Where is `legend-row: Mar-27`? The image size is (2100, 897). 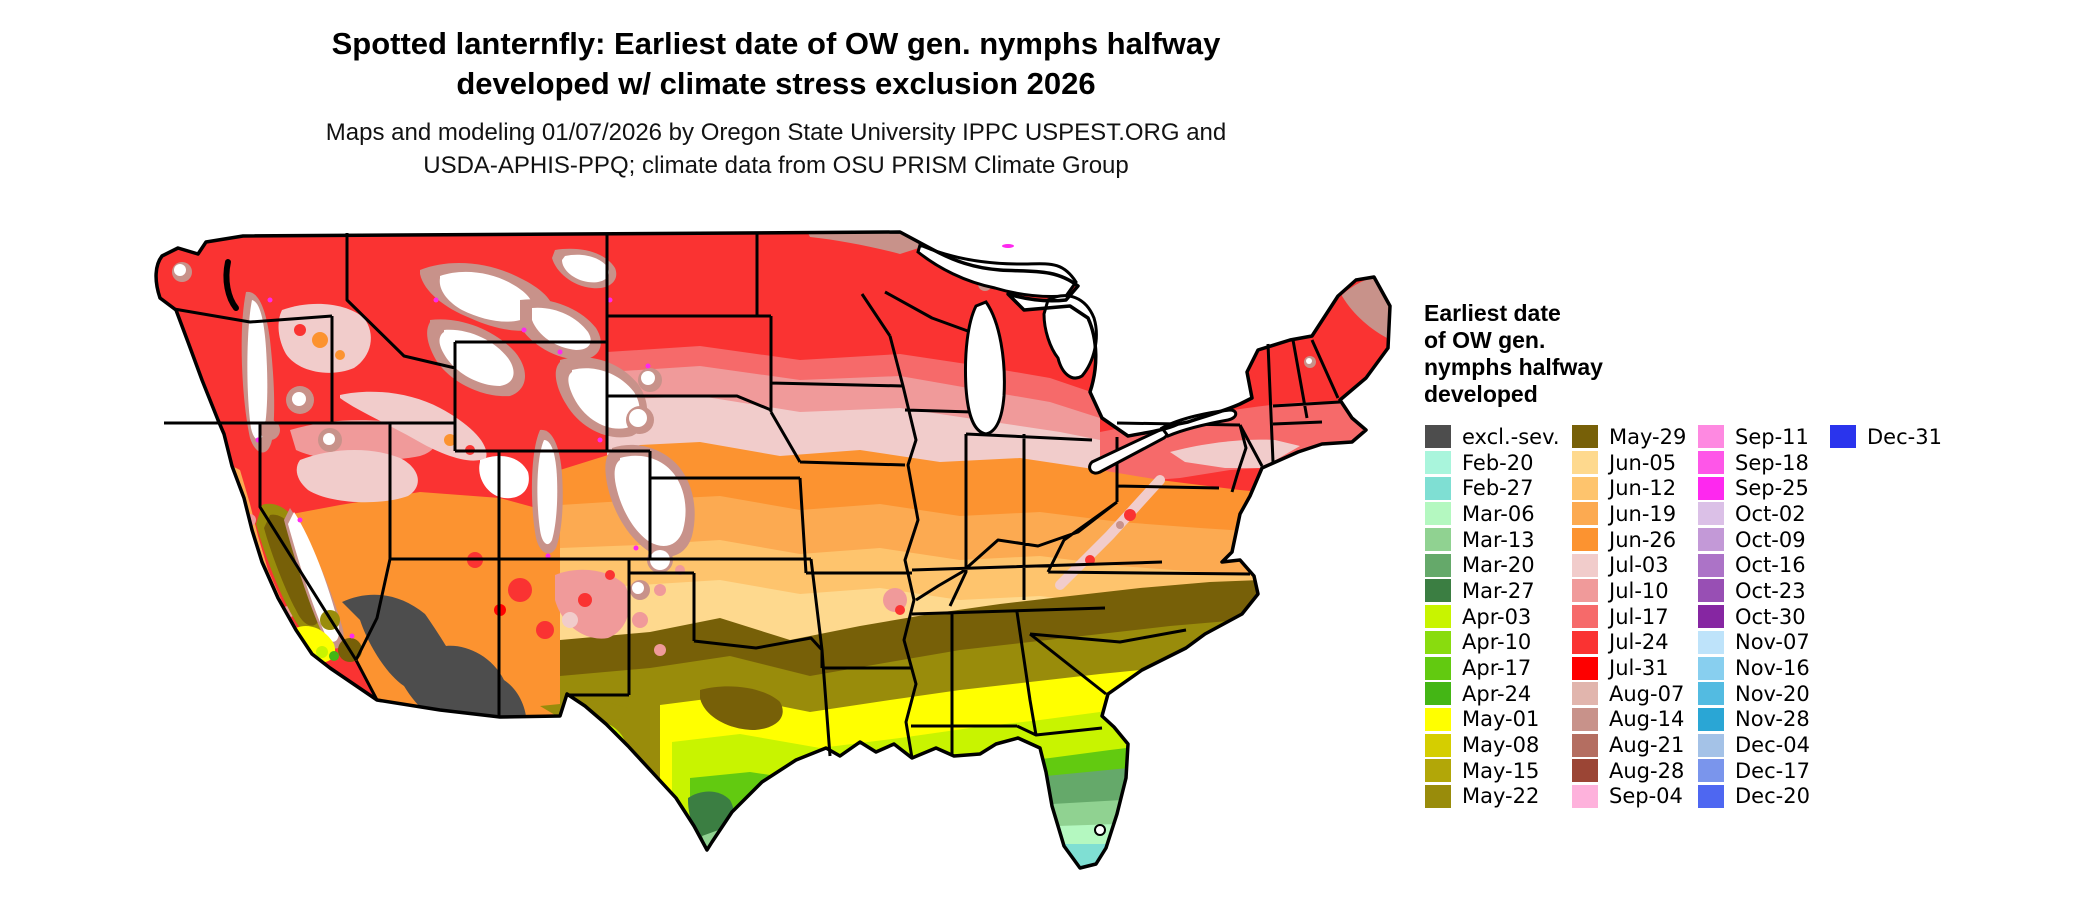
legend-row: Mar-27 is located at coordinates (1492, 591).